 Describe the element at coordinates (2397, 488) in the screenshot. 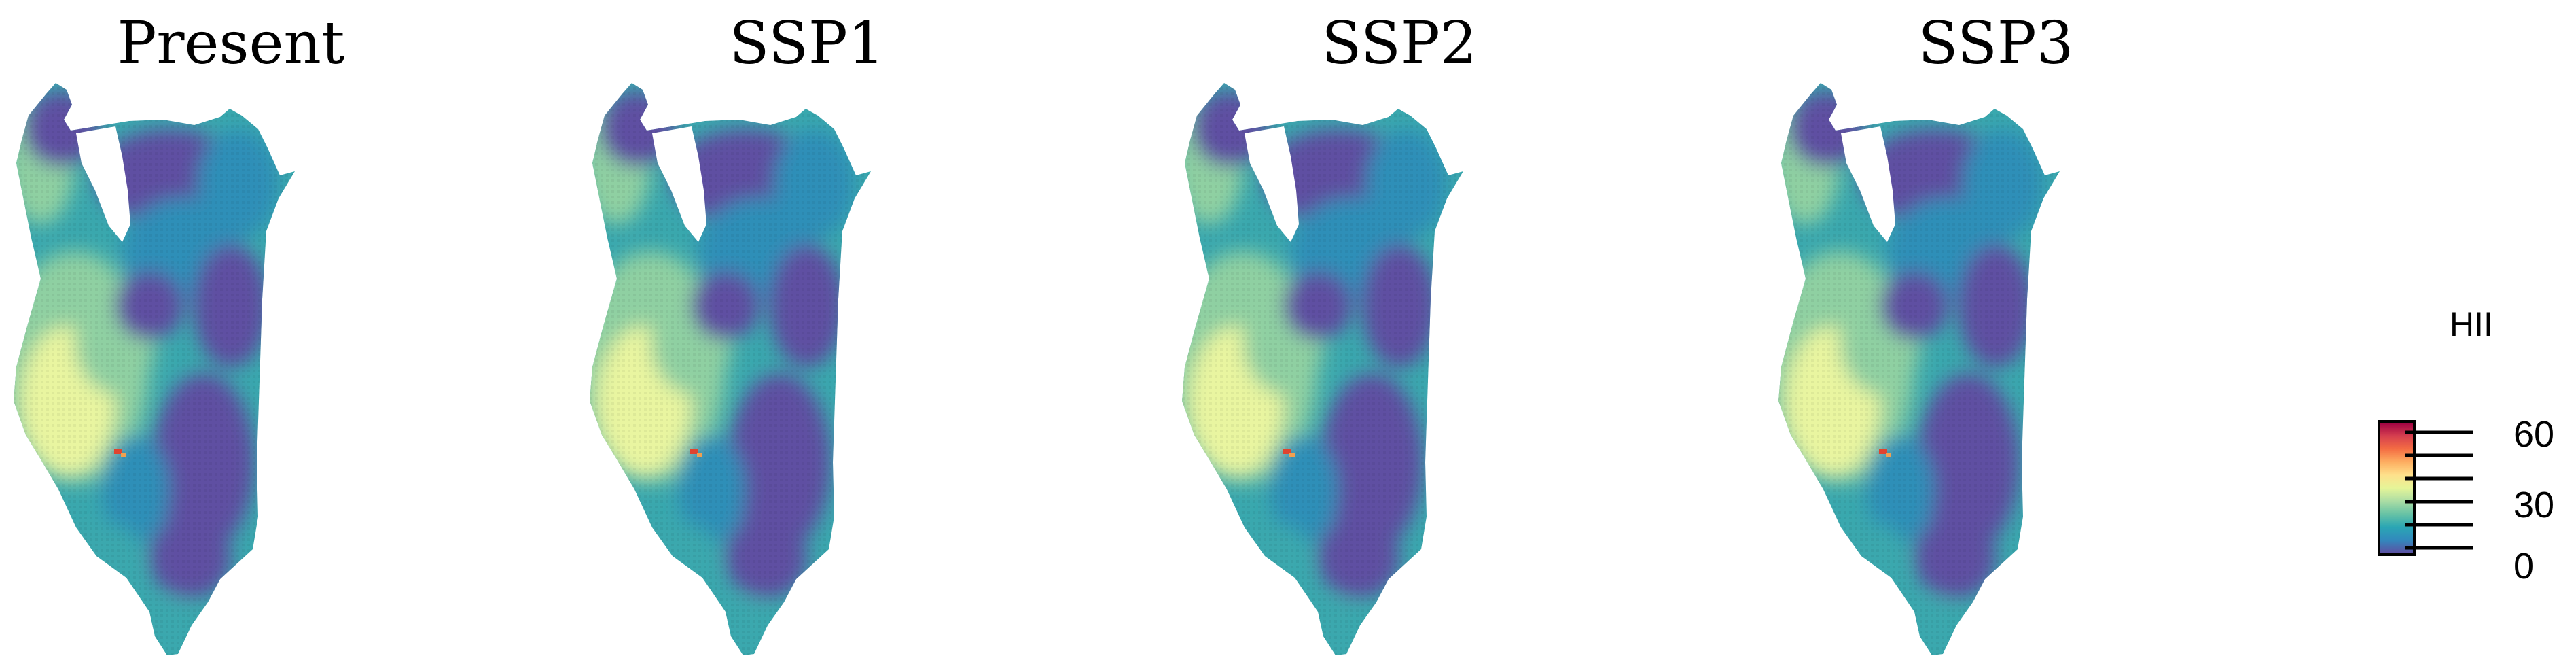

I see `legend-colorbar` at that location.